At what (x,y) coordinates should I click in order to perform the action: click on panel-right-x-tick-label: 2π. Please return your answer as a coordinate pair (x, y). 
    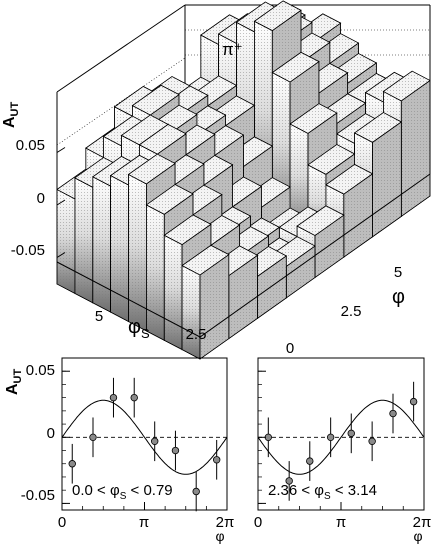
    Looking at the image, I should click on (422, 522).